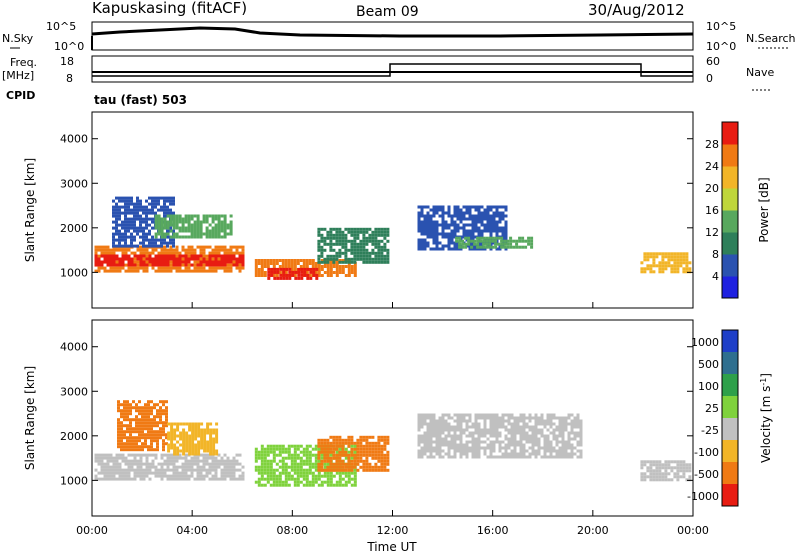  What do you see at coordinates (18, 38) in the screenshot?
I see `noise-left-label: N.Sky` at bounding box center [18, 38].